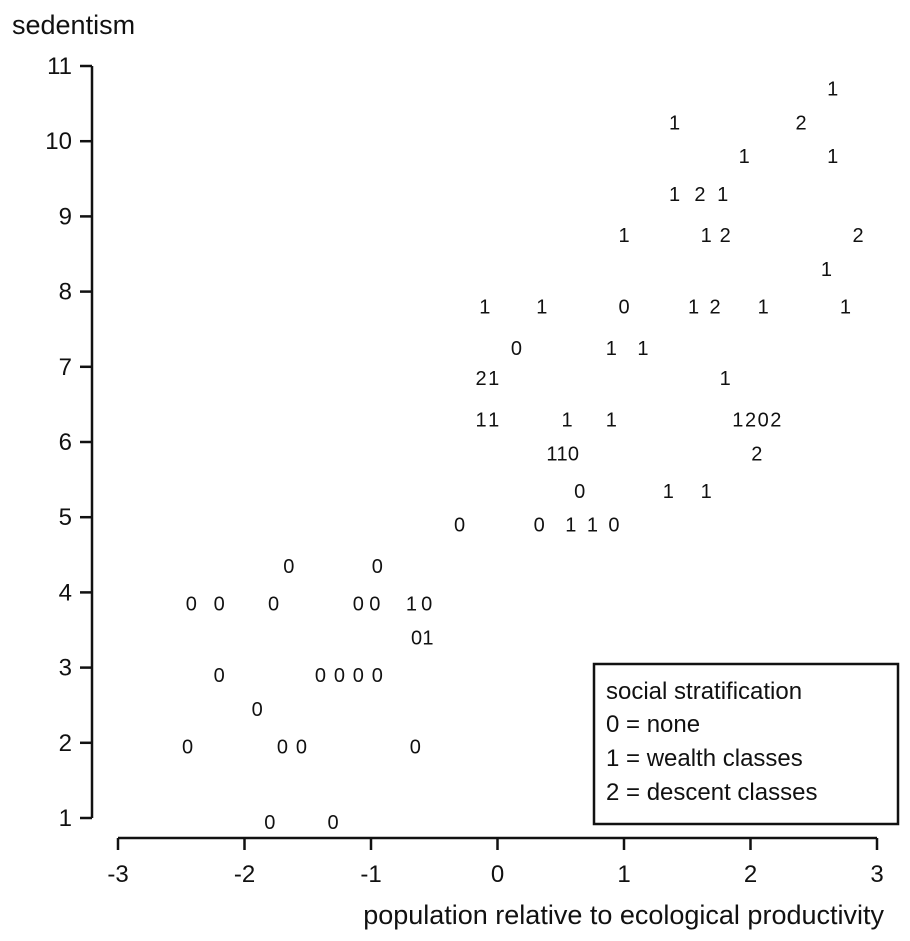  Describe the element at coordinates (65, 668) in the screenshot. I see `y-tick-label: 3` at that location.